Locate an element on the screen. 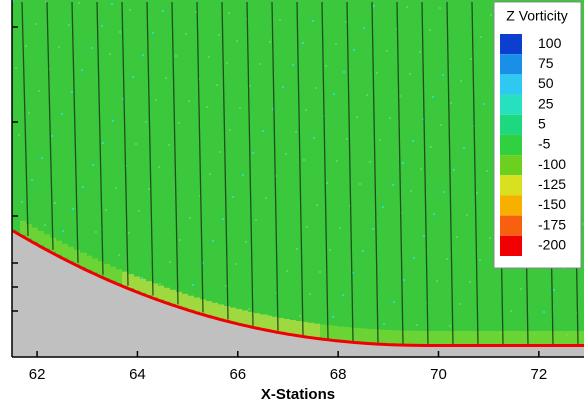  legend-label: -100 is located at coordinates (552, 164).